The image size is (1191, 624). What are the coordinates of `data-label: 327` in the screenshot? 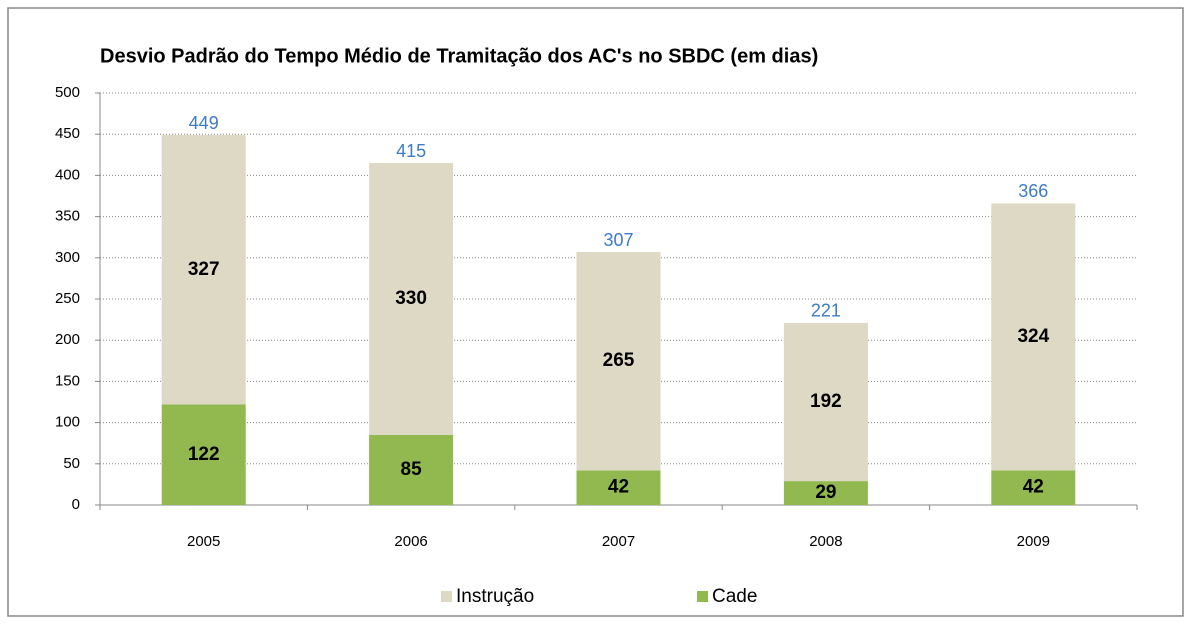 It's located at (204, 269).